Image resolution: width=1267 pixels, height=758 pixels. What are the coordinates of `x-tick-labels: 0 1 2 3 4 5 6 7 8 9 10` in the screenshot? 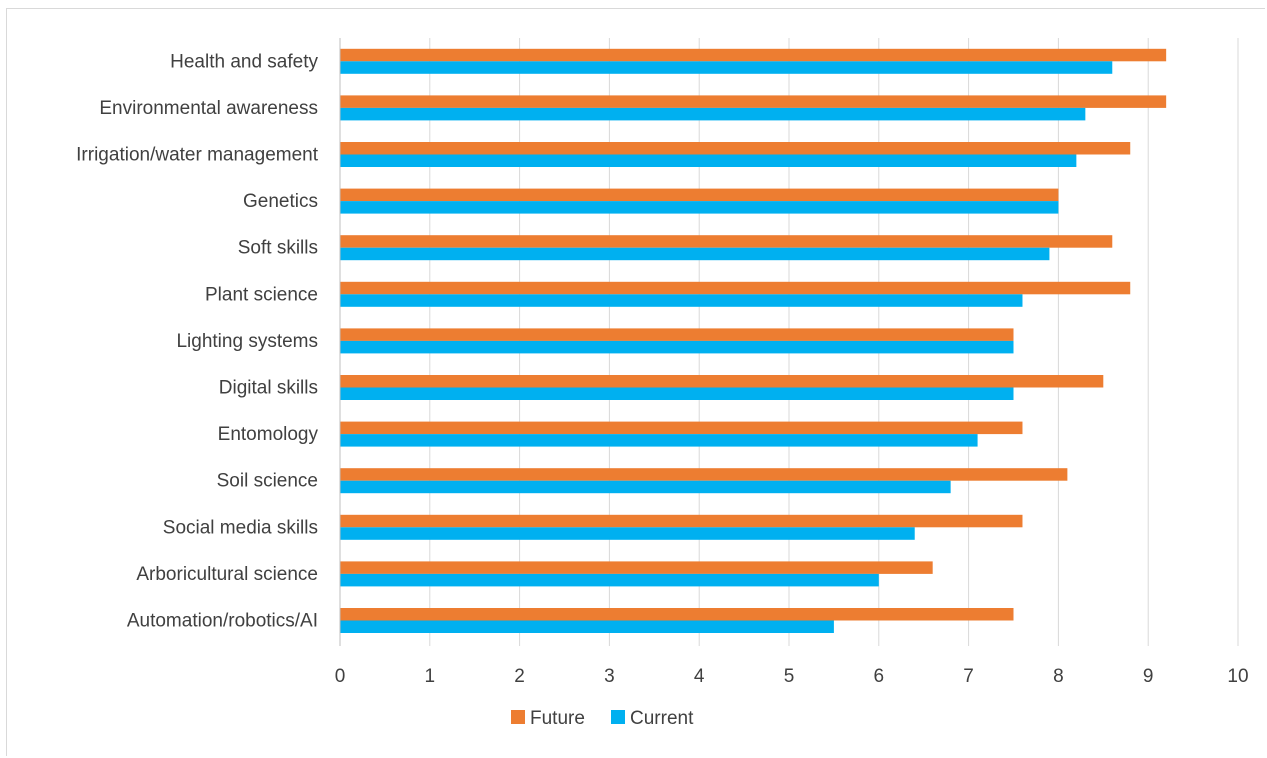 It's located at (792, 676).